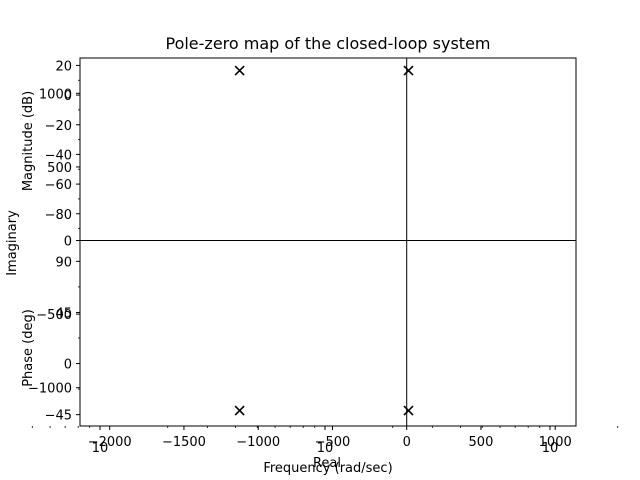  Describe the element at coordinates (12, 243) in the screenshot. I see `y-axis-label: Imaginary` at that location.